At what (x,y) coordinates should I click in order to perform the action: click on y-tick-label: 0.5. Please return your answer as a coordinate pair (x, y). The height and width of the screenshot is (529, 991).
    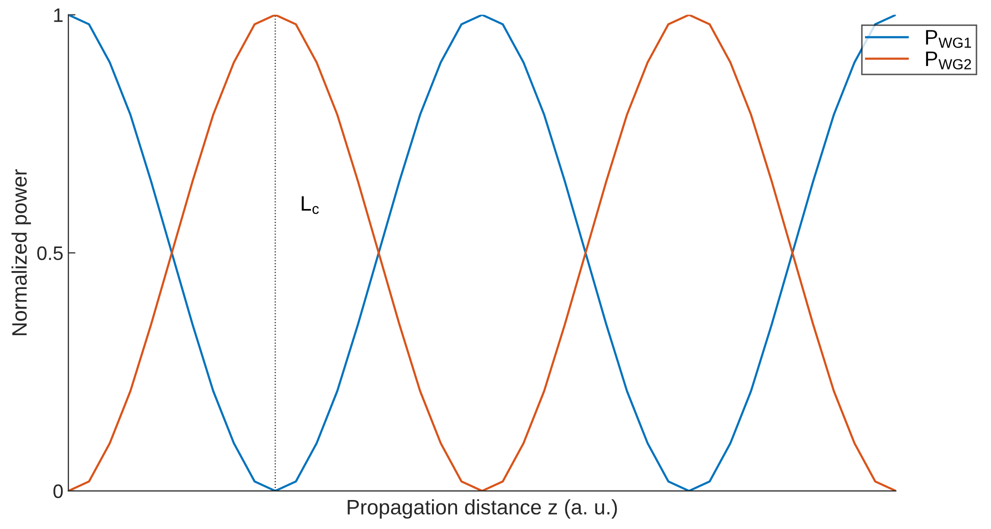
    Looking at the image, I should click on (50, 253).